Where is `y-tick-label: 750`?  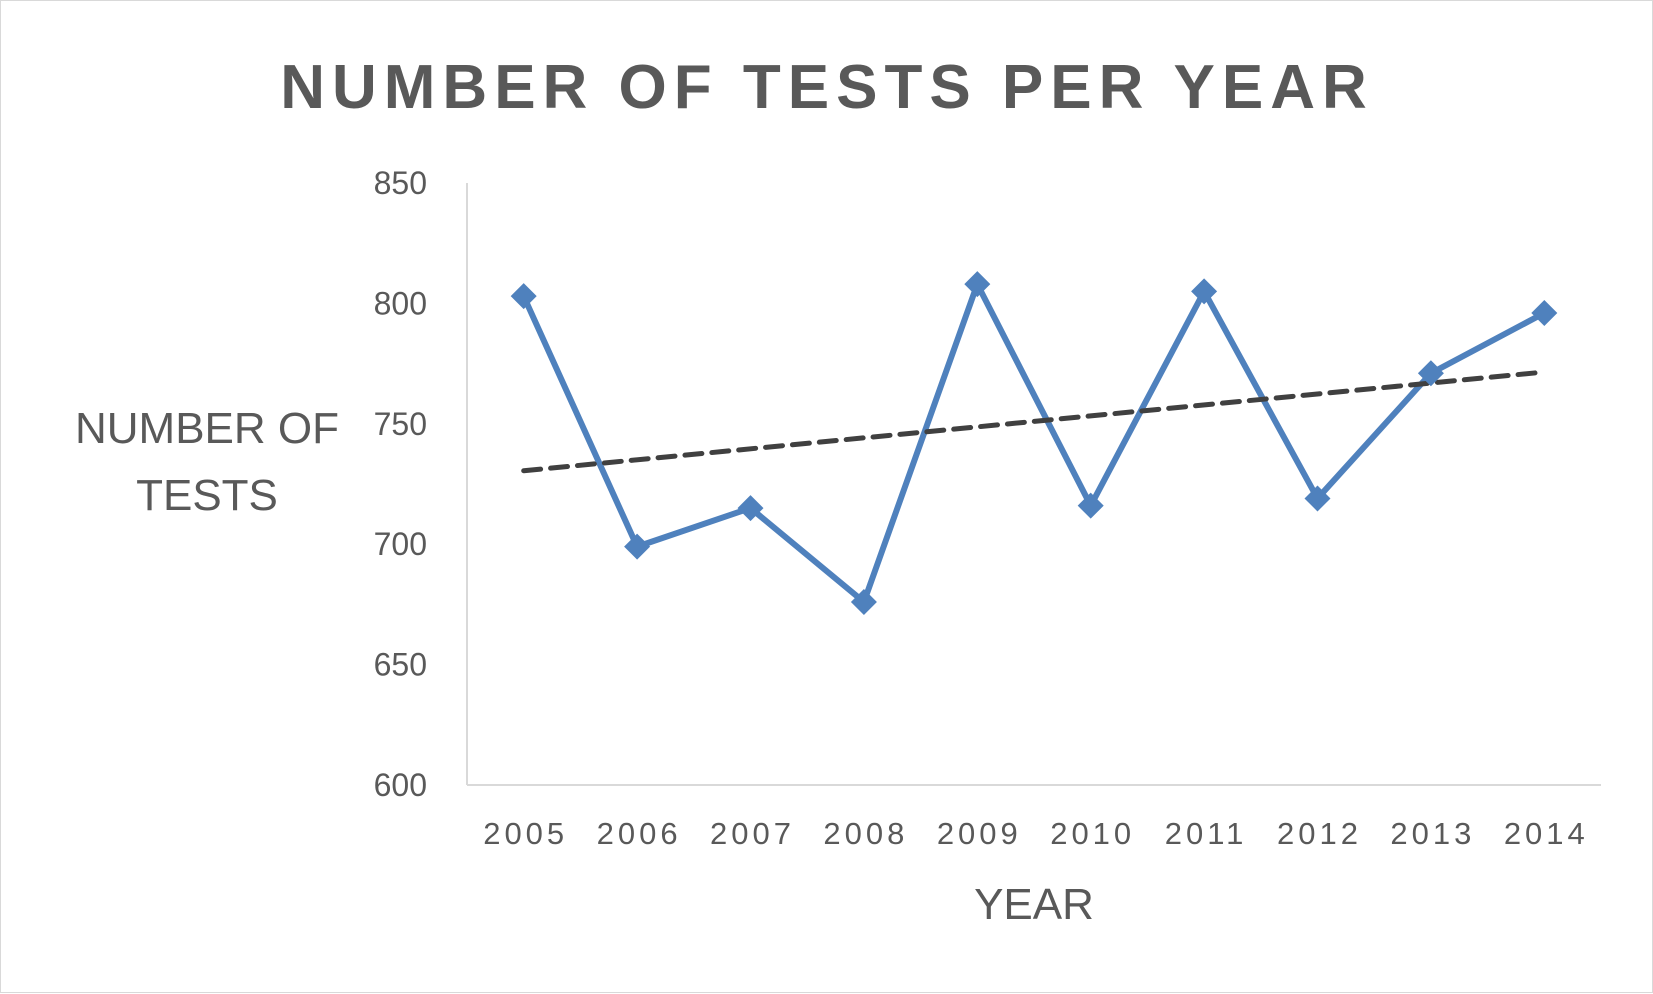 y-tick-label: 750 is located at coordinates (400, 424).